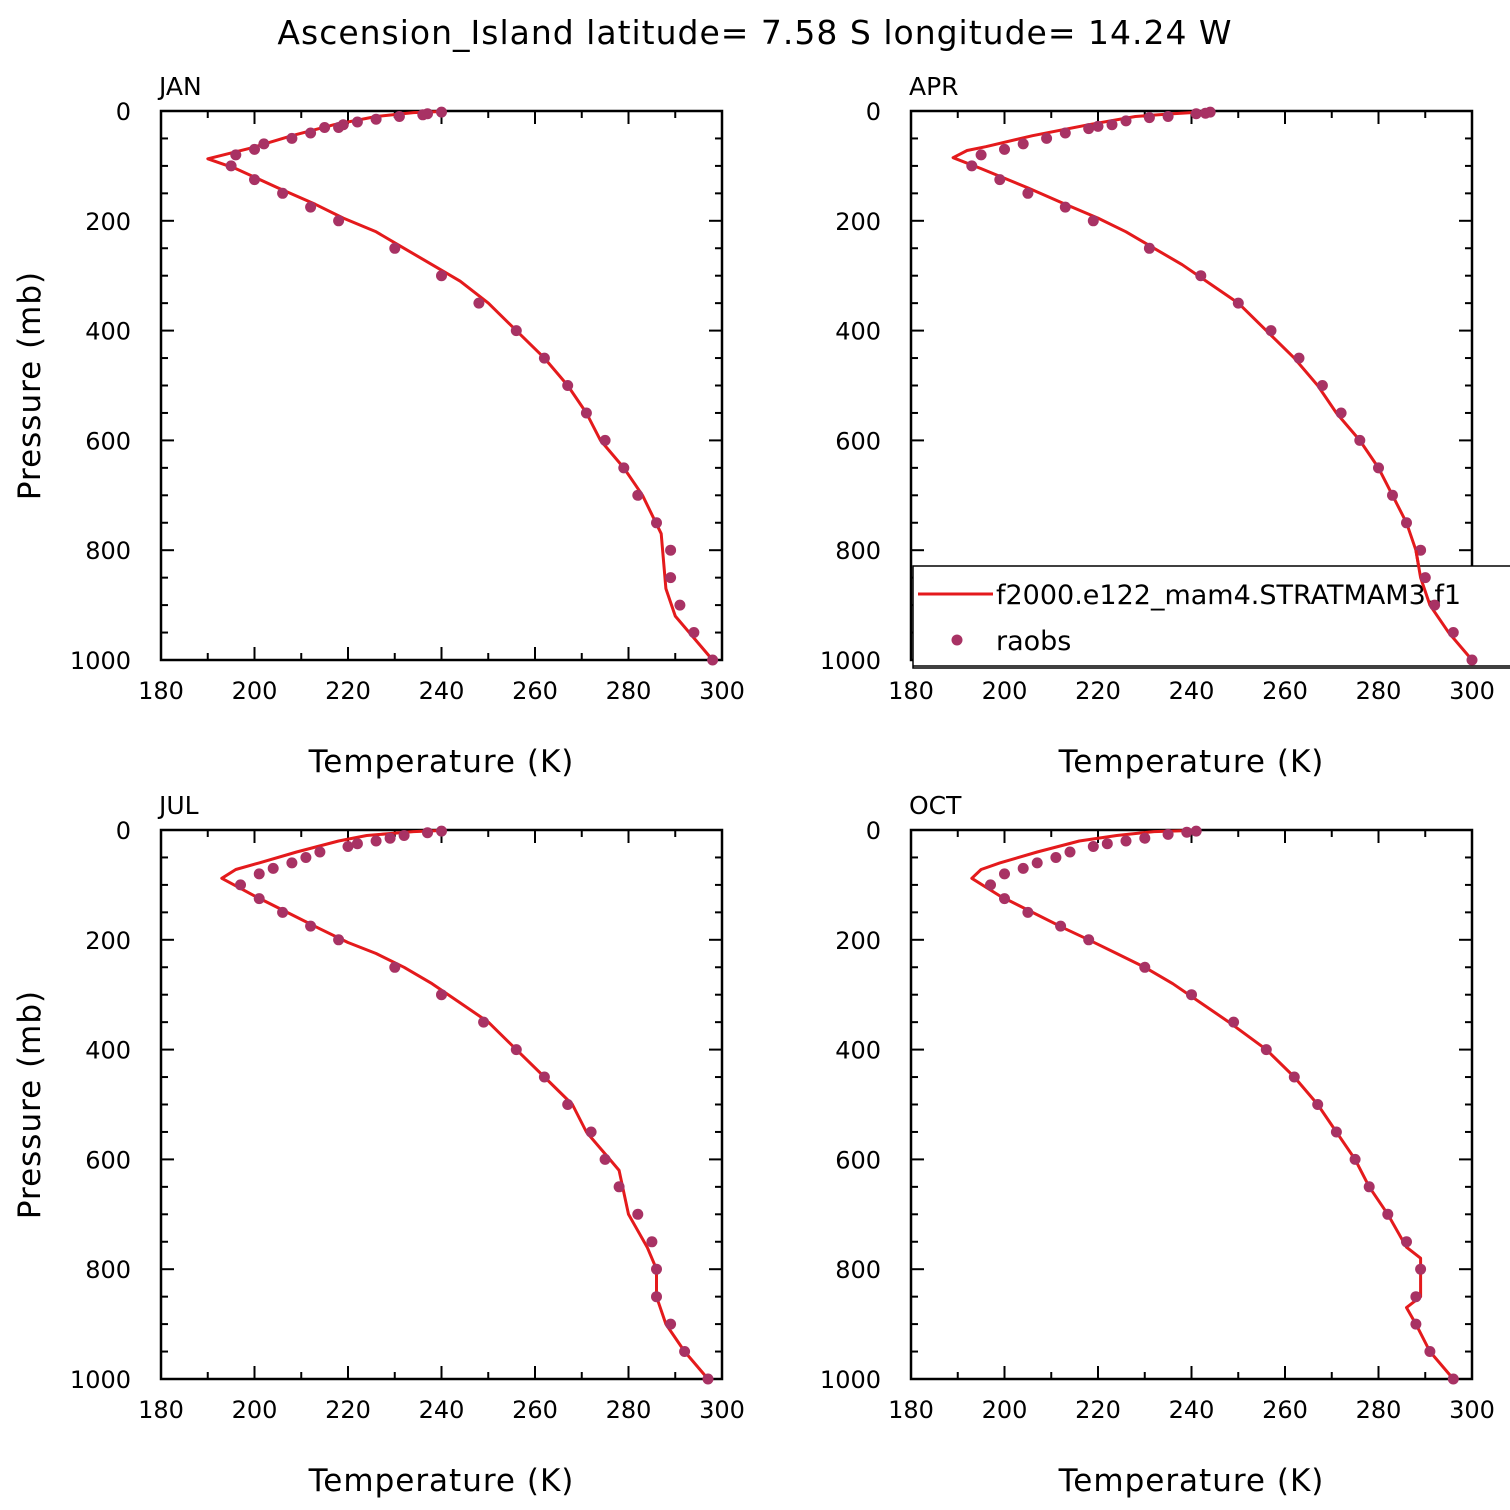 This screenshot has height=1510, width=1510. Describe the element at coordinates (441, 1104) in the screenshot. I see `plot-frame` at that location.